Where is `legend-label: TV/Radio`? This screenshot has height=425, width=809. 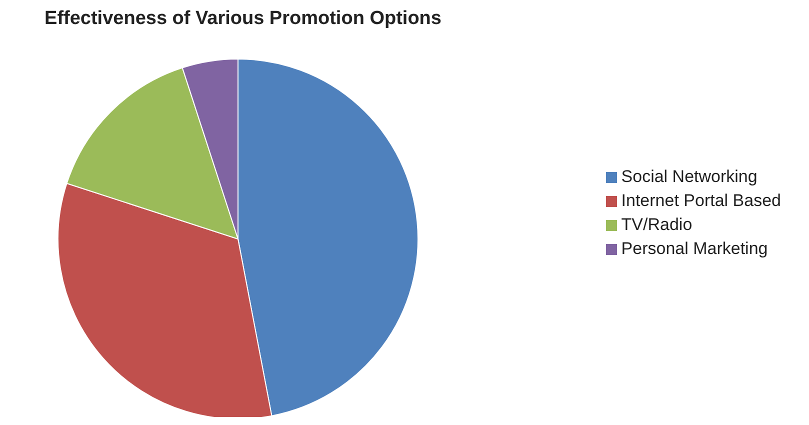 legend-label: TV/Radio is located at coordinates (656, 224).